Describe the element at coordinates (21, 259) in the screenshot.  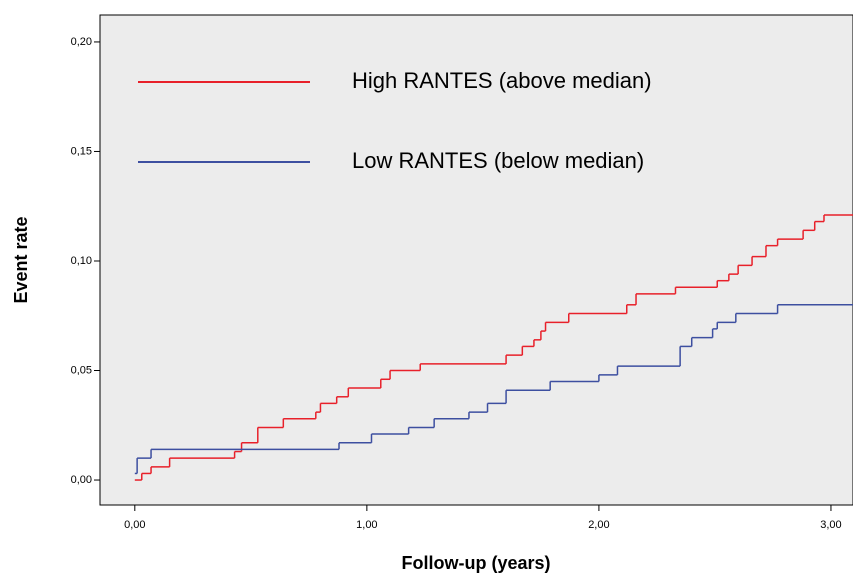
I see `y-axis-title: Event rate` at that location.